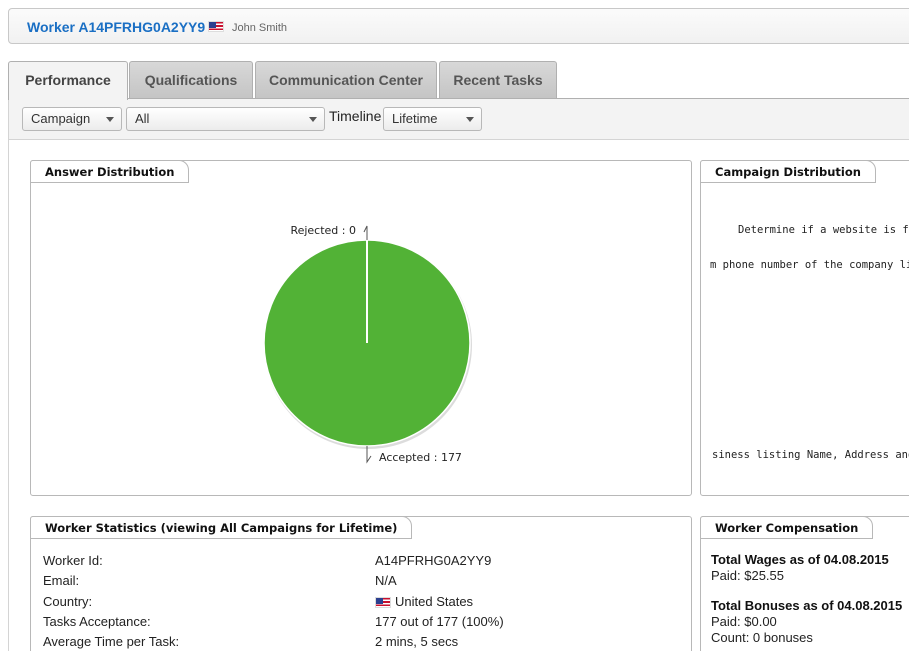  I want to click on worker-name: John Smith, so click(260, 28).